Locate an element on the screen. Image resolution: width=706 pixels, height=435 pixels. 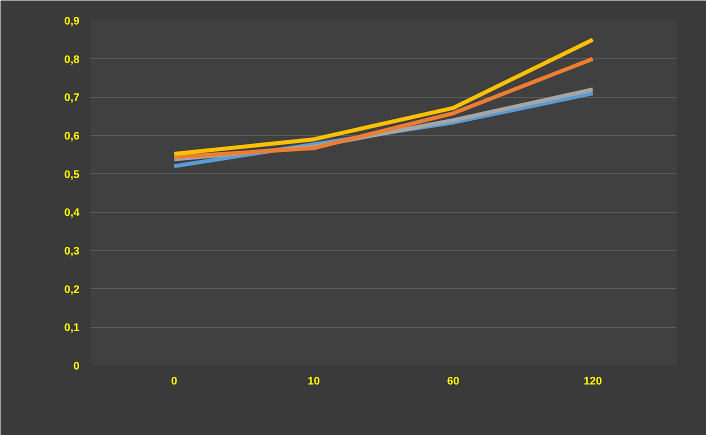
y-tick-label: 0,8 is located at coordinates (72, 60).